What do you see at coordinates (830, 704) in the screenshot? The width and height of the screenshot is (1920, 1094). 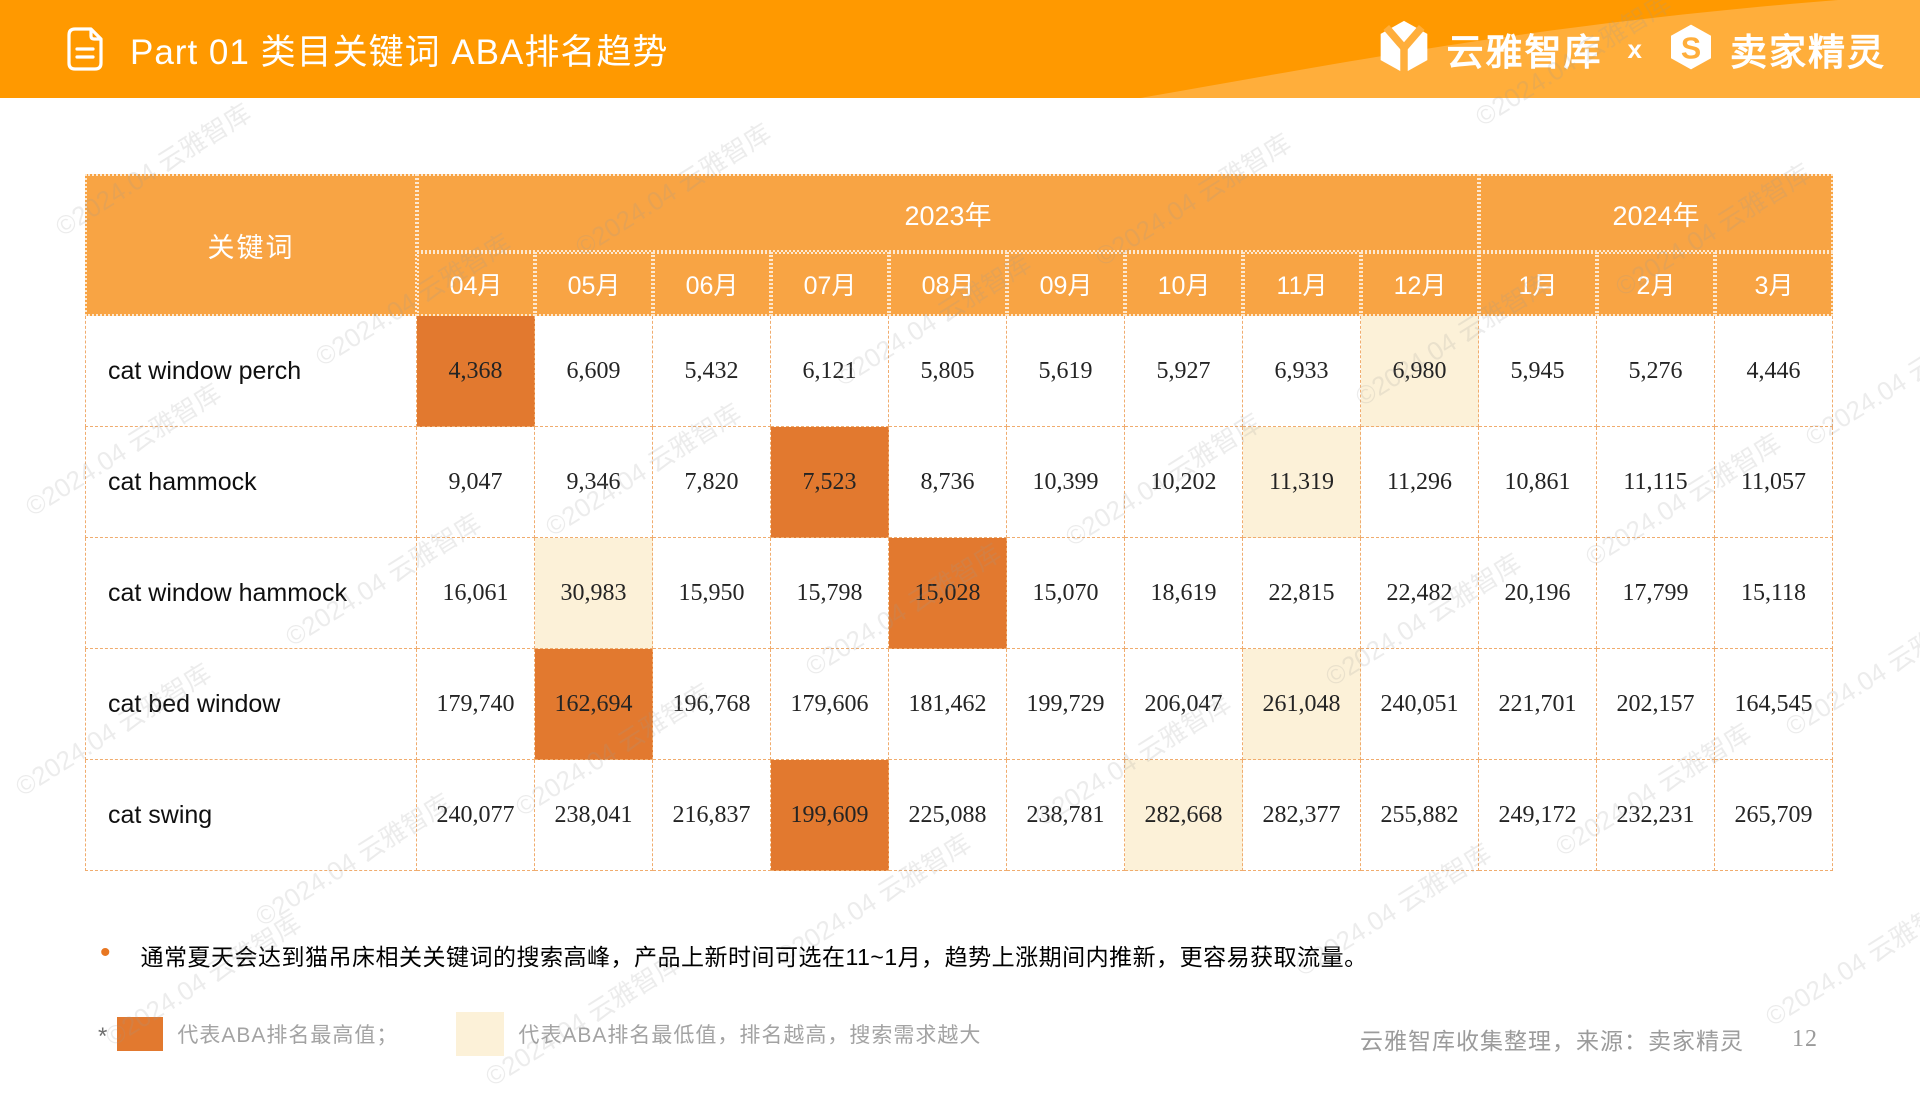 I see `value-cell: 179,606` at bounding box center [830, 704].